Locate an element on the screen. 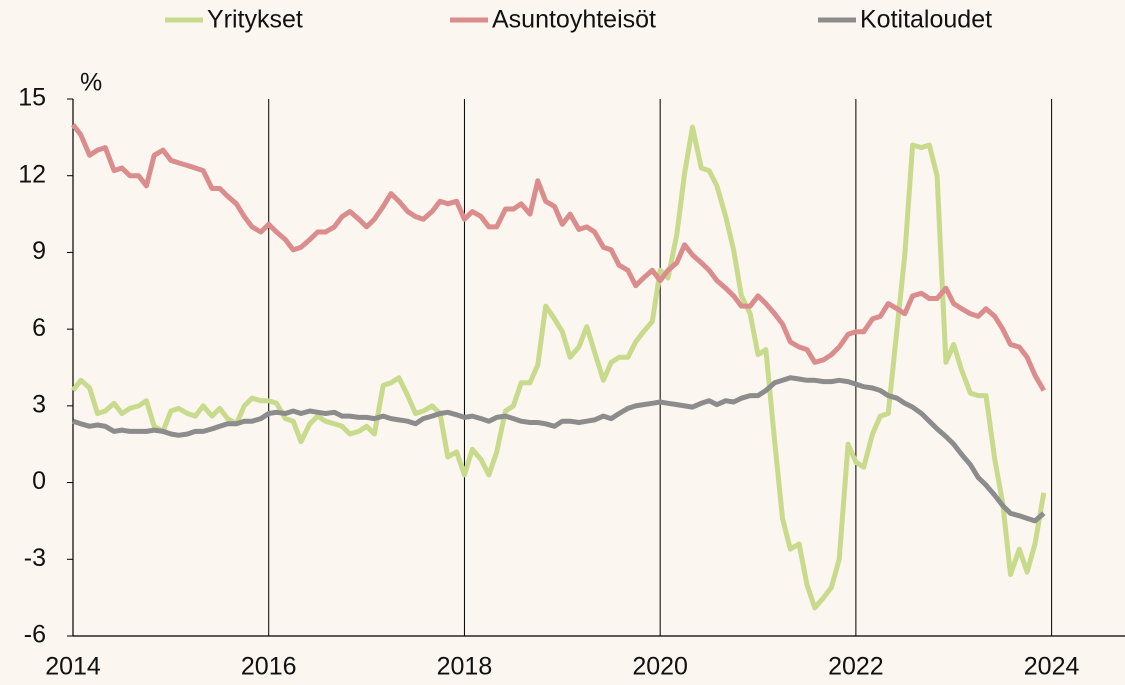 This screenshot has height=685, width=1125. x-tick-label: 2018 is located at coordinates (465, 667).